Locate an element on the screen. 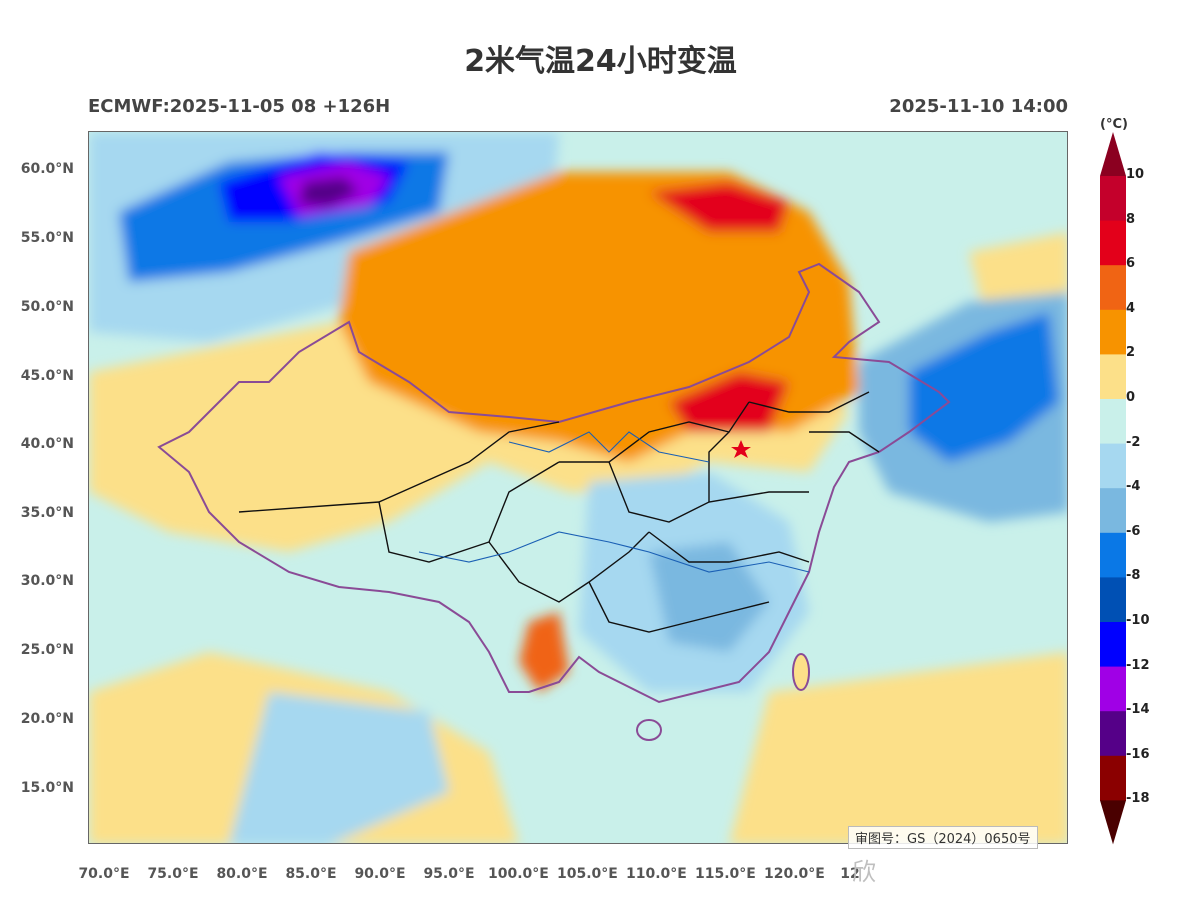 This screenshot has width=1201, height=900. lon-label: 90.0°E is located at coordinates (380, 874).